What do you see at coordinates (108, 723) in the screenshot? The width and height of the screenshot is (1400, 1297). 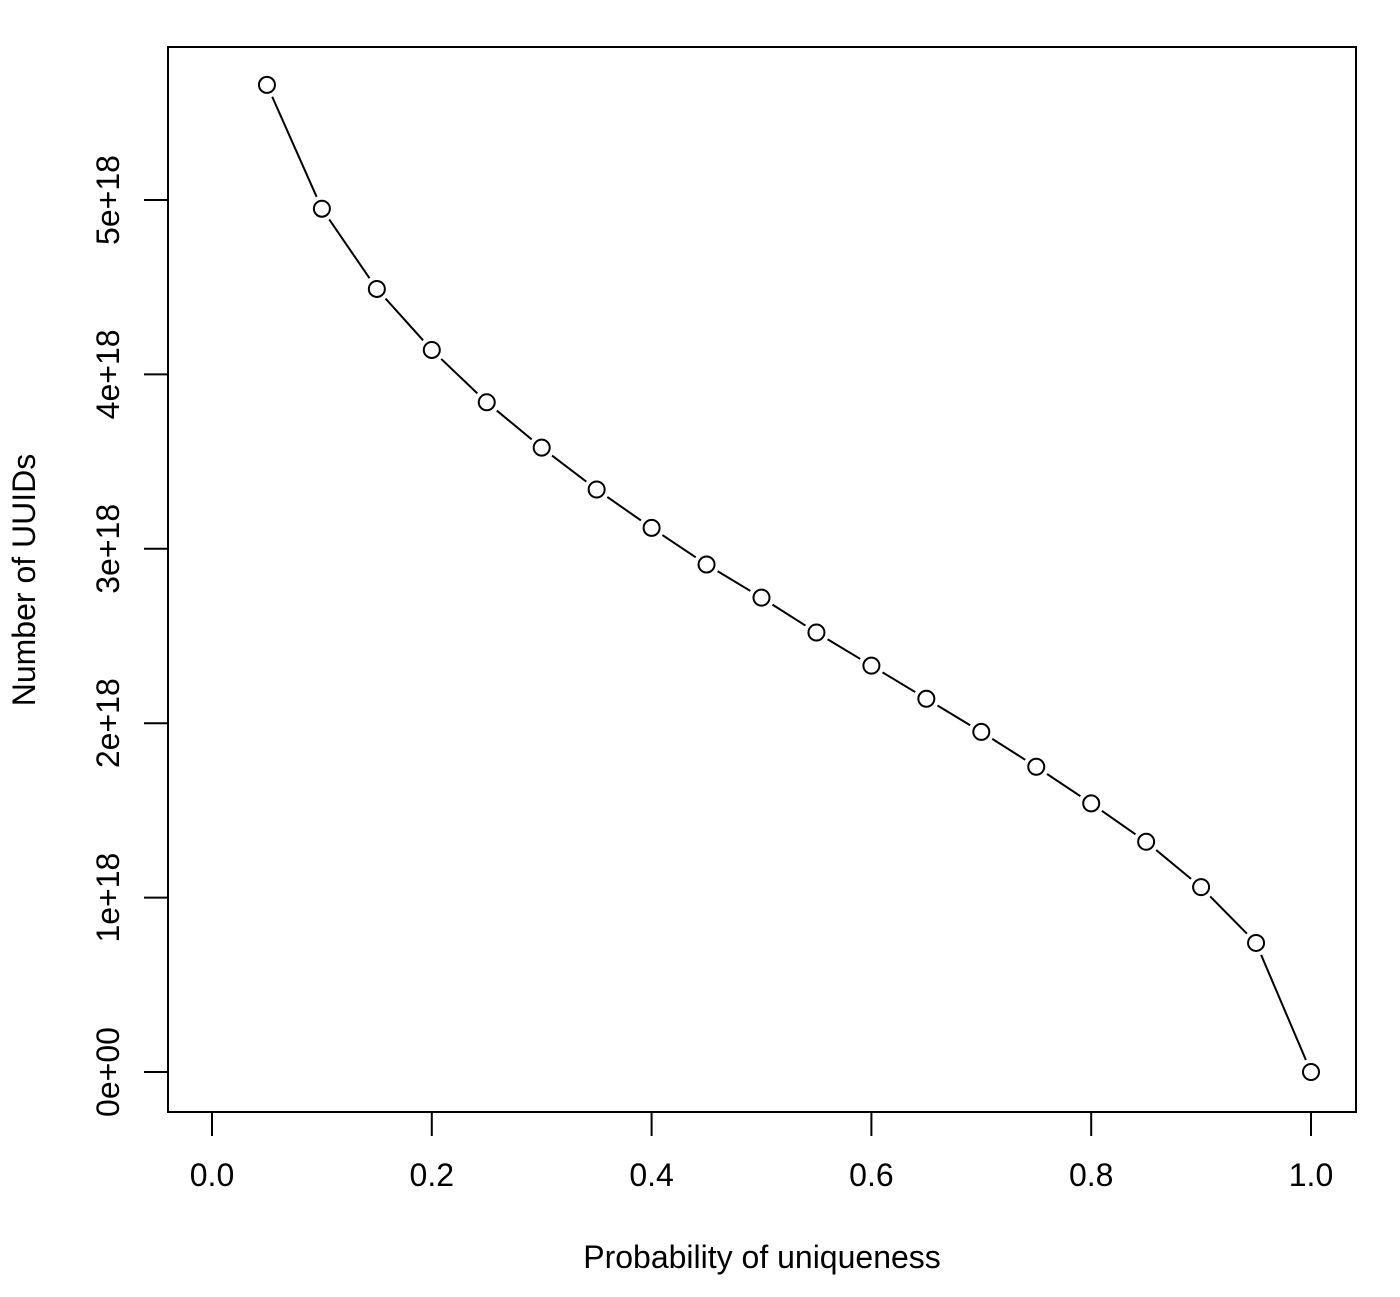 I see `y-tick-label: 2e+18` at bounding box center [108, 723].